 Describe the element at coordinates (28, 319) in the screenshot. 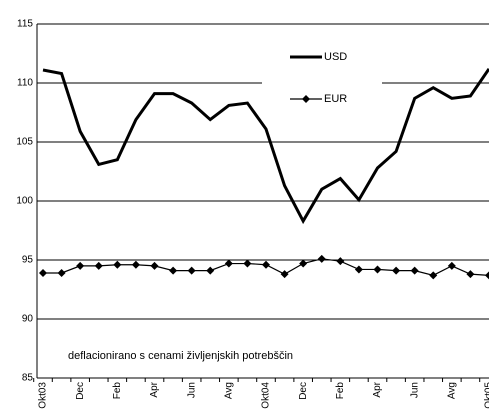

I see `y-tick-label: 90` at that location.